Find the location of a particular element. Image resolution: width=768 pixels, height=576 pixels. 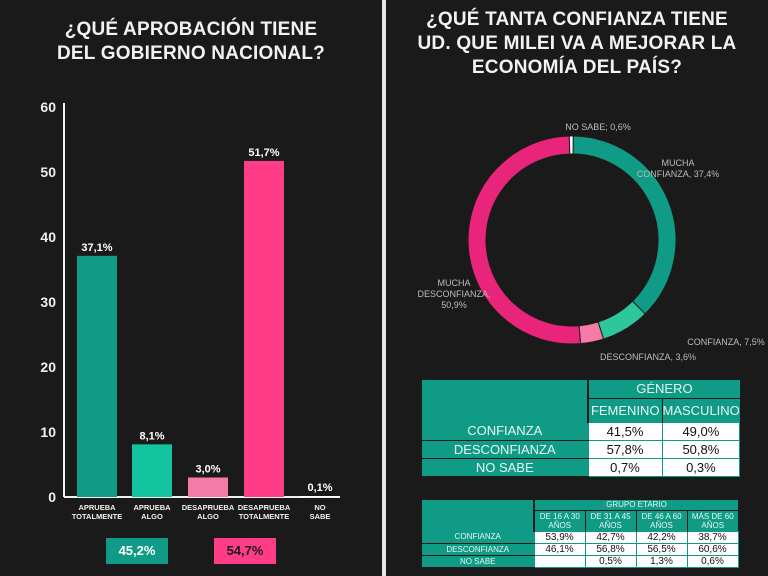

y-tick-label: 10 is located at coordinates (48, 432).